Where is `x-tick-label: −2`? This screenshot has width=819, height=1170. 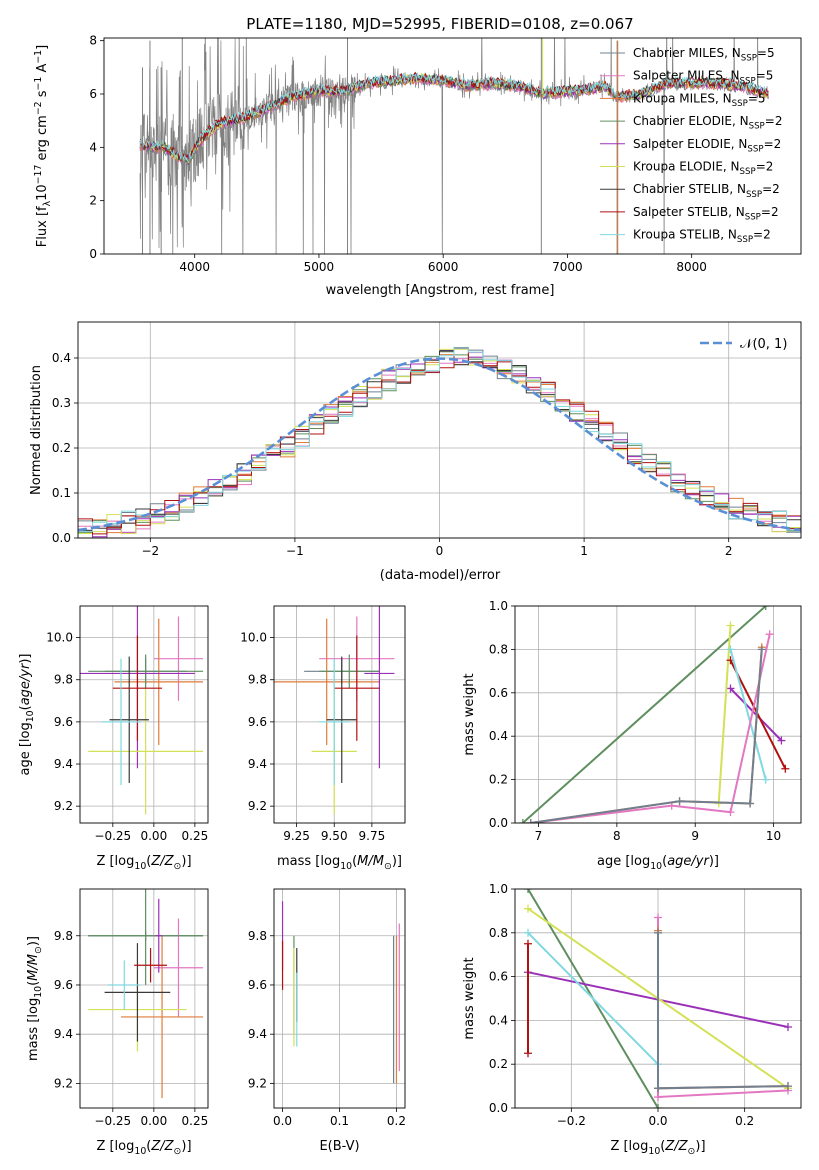
x-tick-label: −2 is located at coordinates (150, 551).